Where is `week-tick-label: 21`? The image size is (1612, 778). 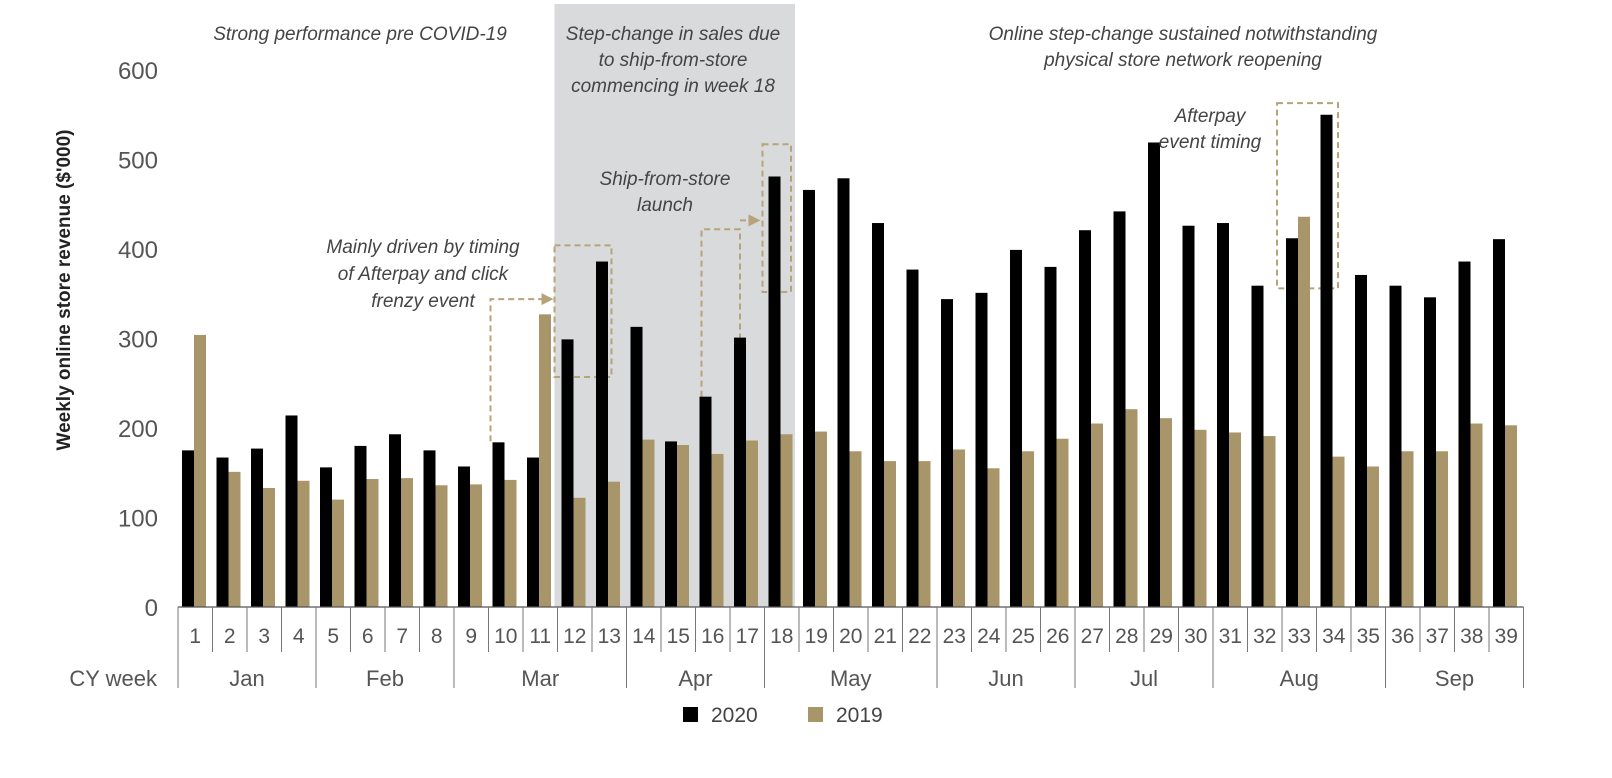
week-tick-label: 21 is located at coordinates (885, 636).